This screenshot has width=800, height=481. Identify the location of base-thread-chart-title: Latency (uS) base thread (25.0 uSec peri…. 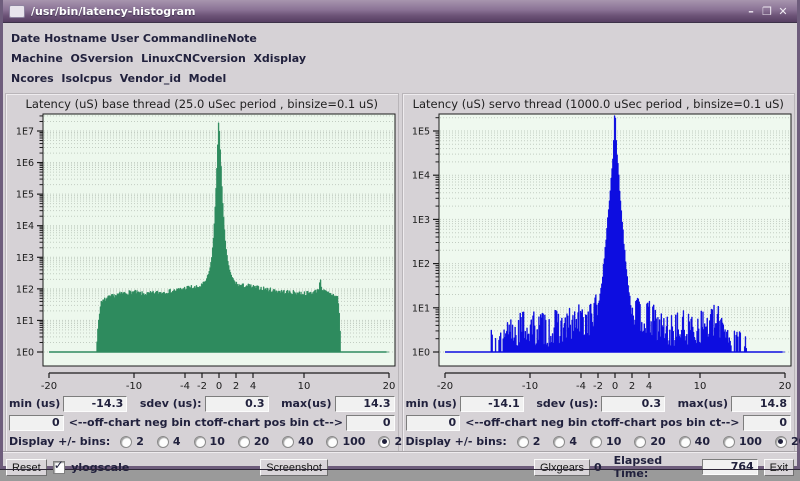
(201, 104).